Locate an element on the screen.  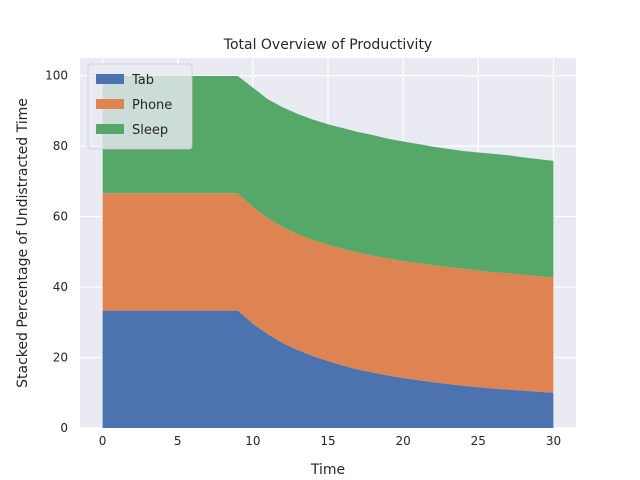
y-tick-label: 40 is located at coordinates (60, 287).